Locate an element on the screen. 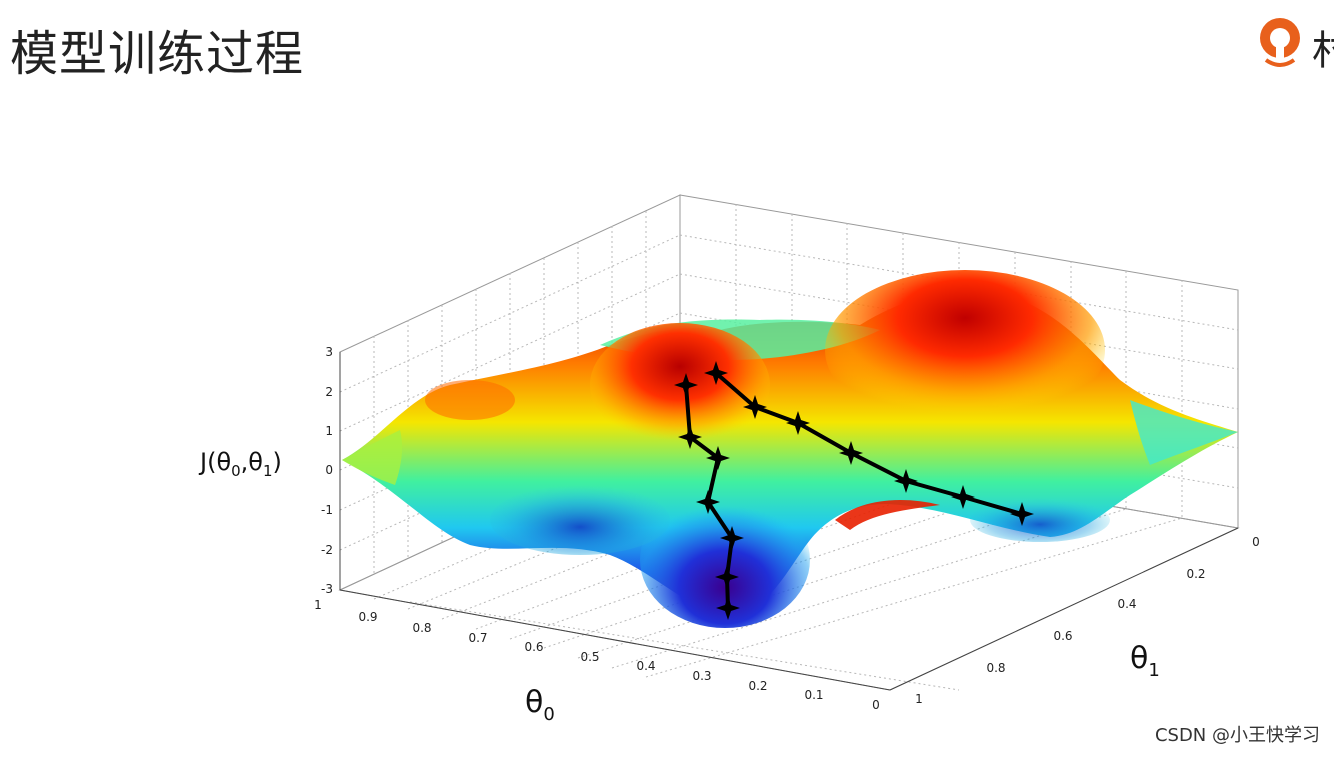  z-tick: 0 is located at coordinates (329, 470).